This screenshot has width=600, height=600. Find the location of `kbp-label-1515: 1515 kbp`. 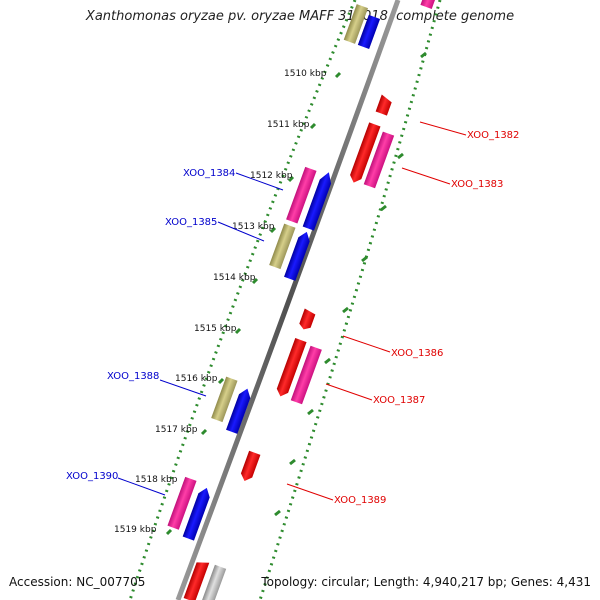

kbp-label-1515: 1515 kbp is located at coordinates (215, 329).